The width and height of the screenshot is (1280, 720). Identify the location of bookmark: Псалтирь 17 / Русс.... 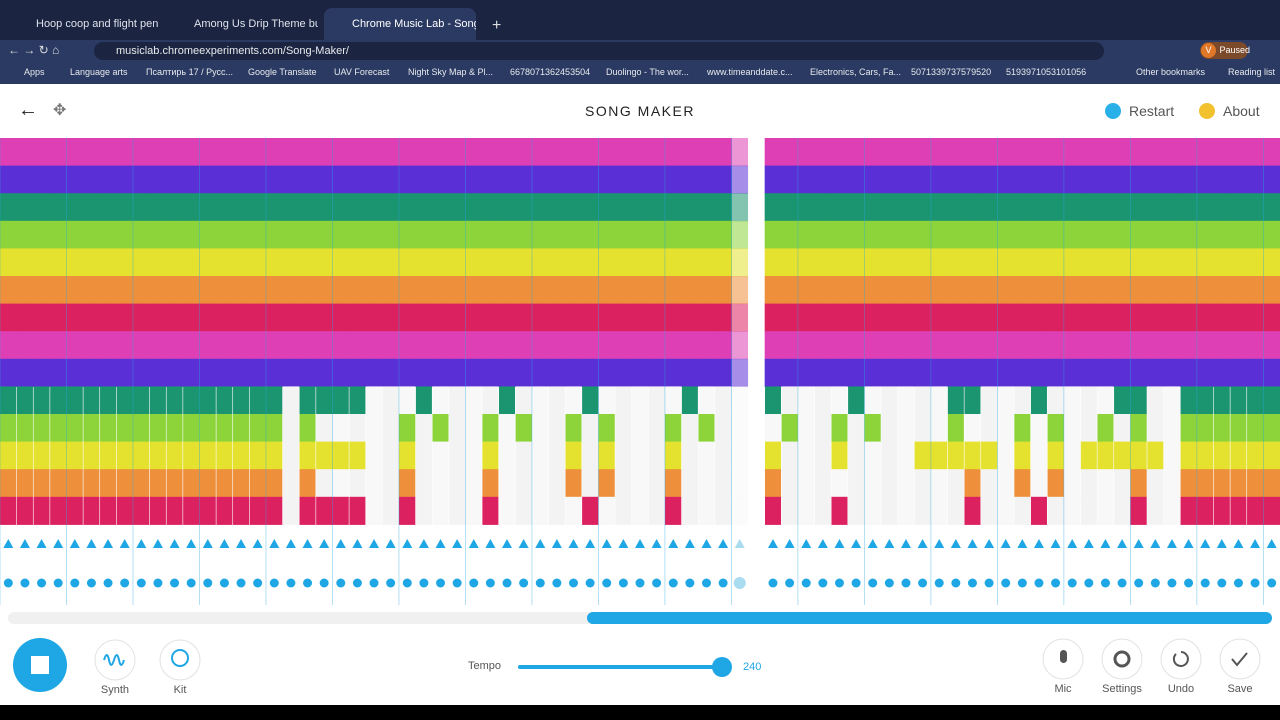
(189, 72).